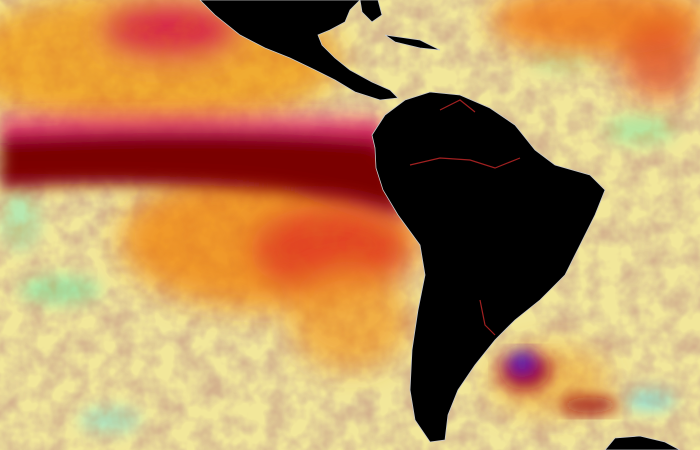 The height and width of the screenshot is (450, 700). I want to click on rivers, so click(465, 217).